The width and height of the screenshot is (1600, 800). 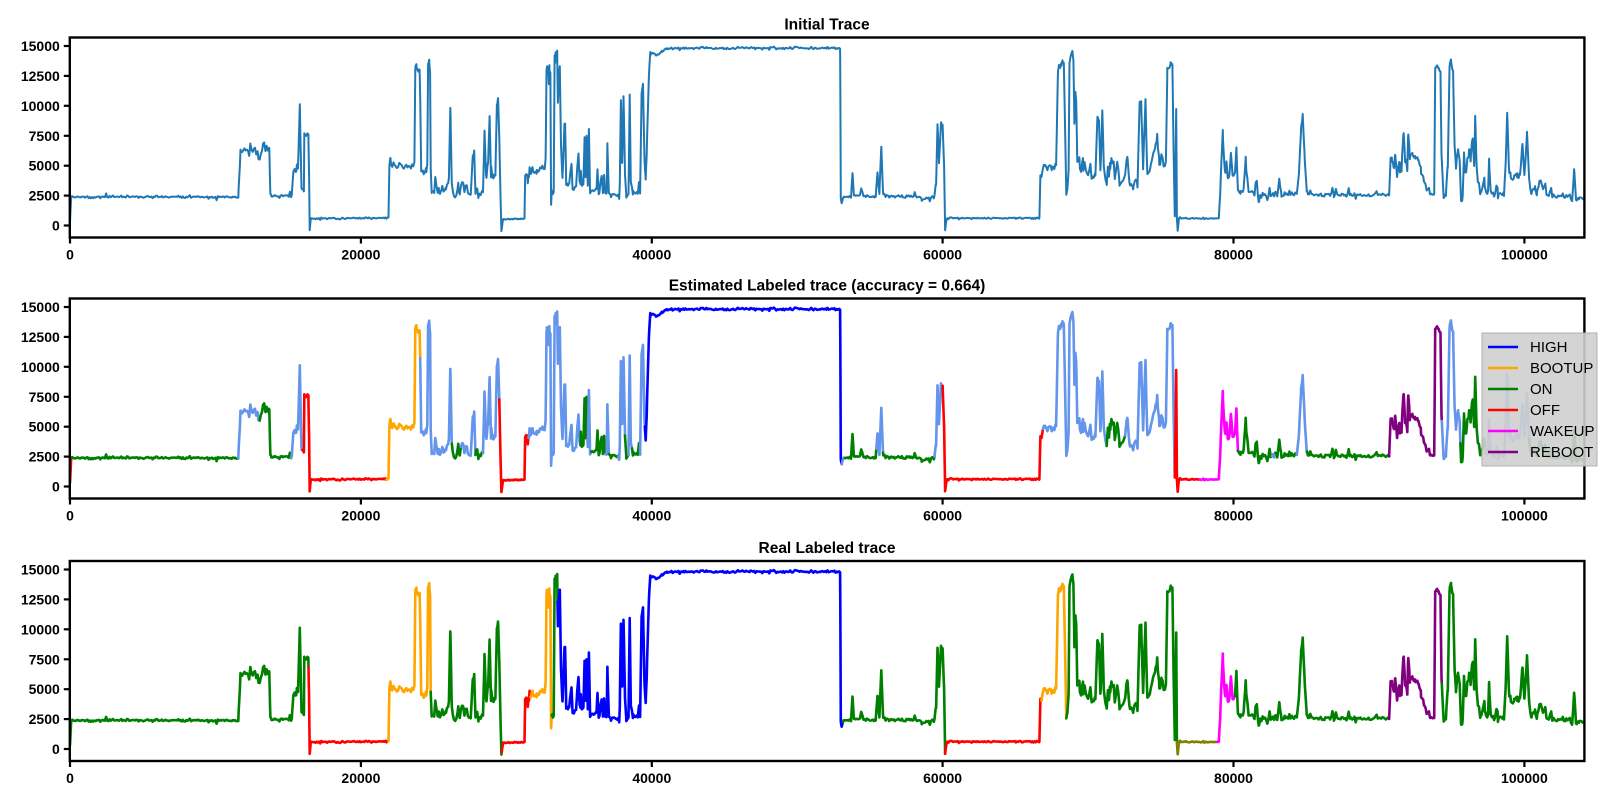 What do you see at coordinates (1541, 389) in the screenshot?
I see `svg-text: ON` at bounding box center [1541, 389].